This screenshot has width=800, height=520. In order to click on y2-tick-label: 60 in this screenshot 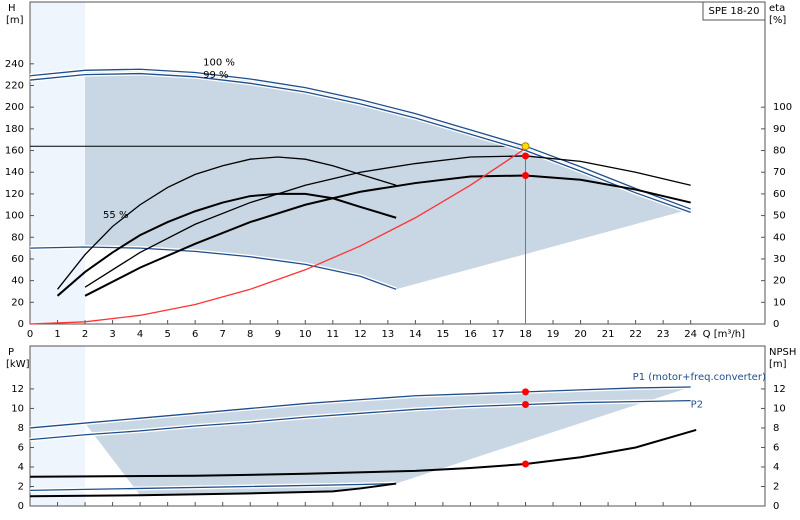, I will do `click(779, 194)`.